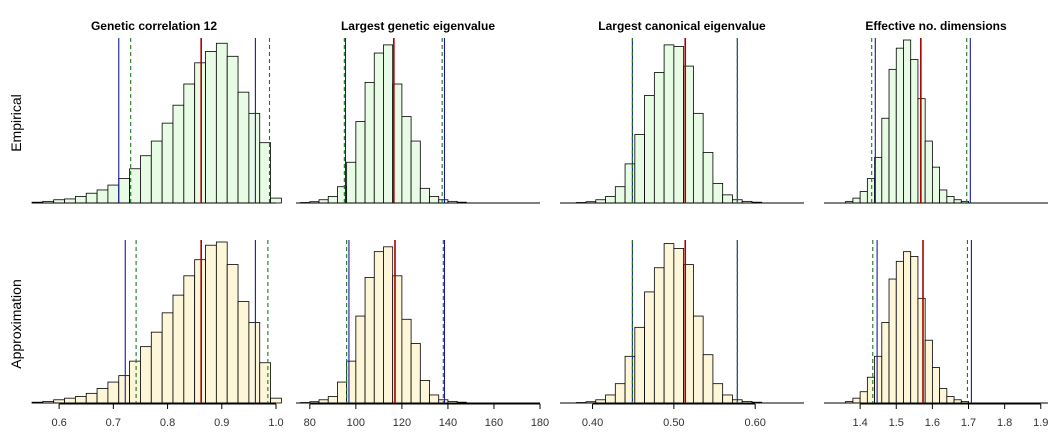 Image resolution: width=1056 pixels, height=433 pixels. I want to click on x-tick-label: 0.8, so click(167, 423).